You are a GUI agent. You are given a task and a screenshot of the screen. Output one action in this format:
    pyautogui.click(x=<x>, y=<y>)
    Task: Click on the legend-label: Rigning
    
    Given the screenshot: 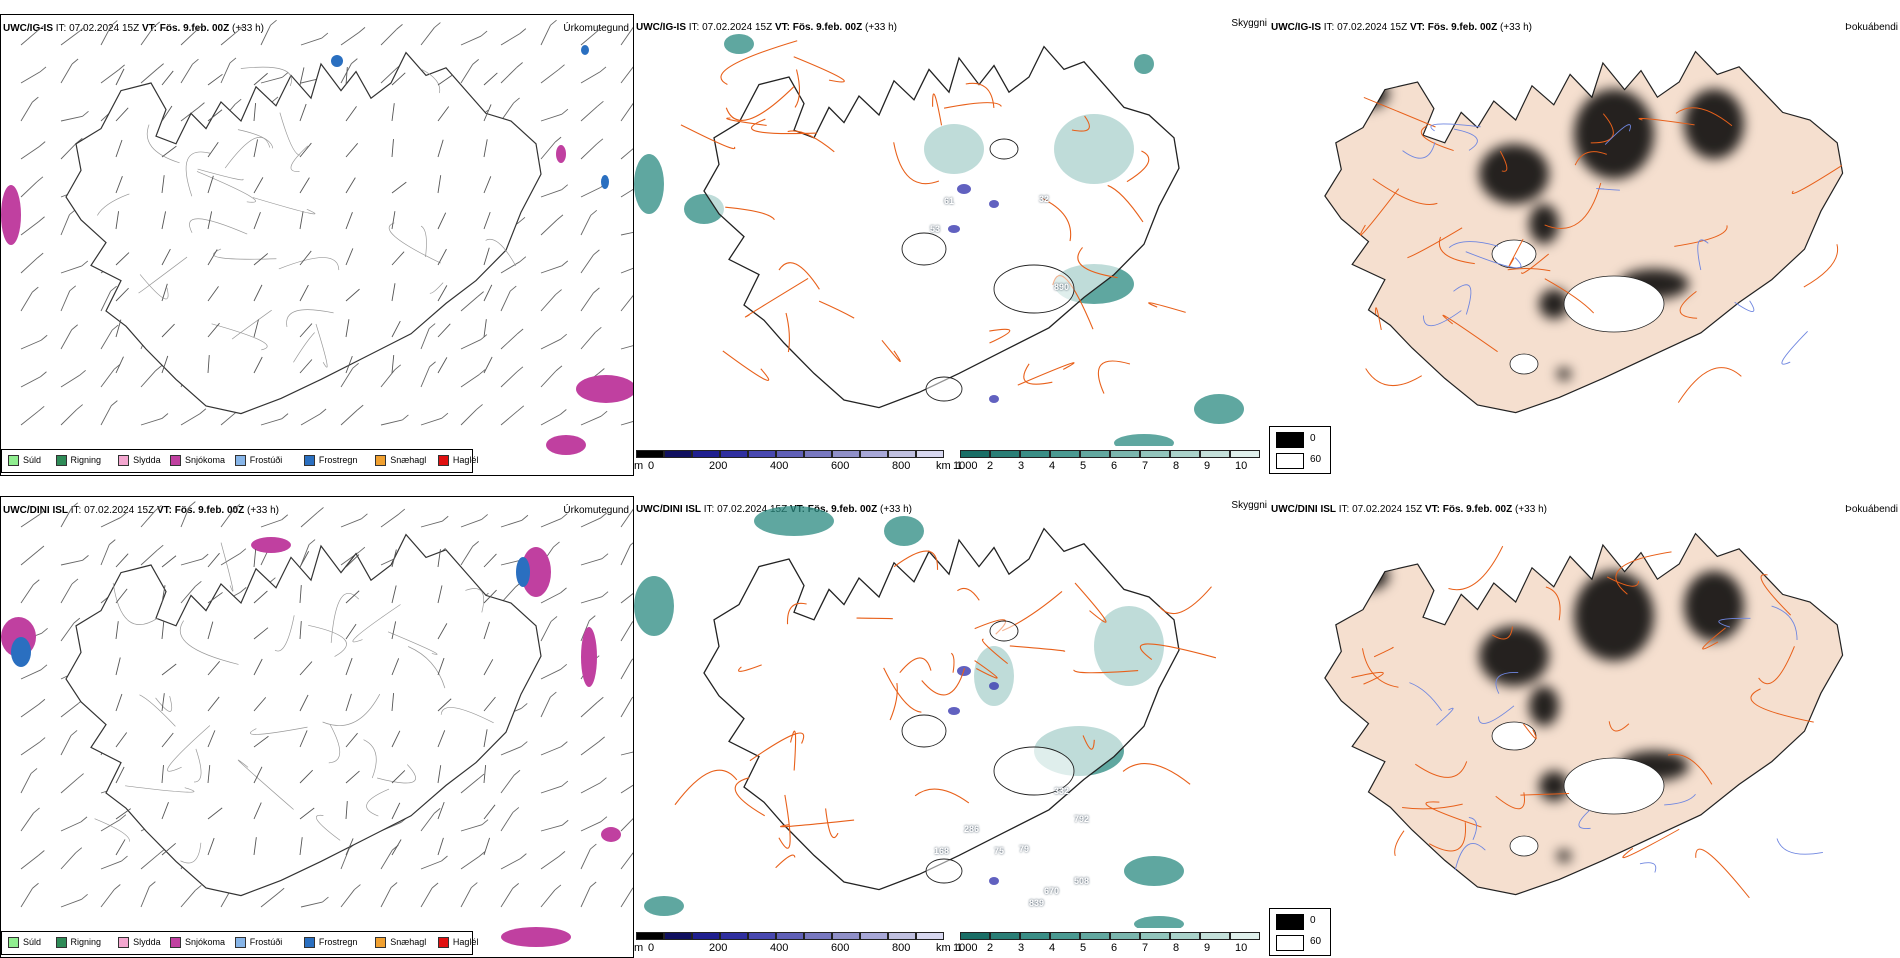 What is the action you would take?
    pyautogui.click(x=86, y=942)
    